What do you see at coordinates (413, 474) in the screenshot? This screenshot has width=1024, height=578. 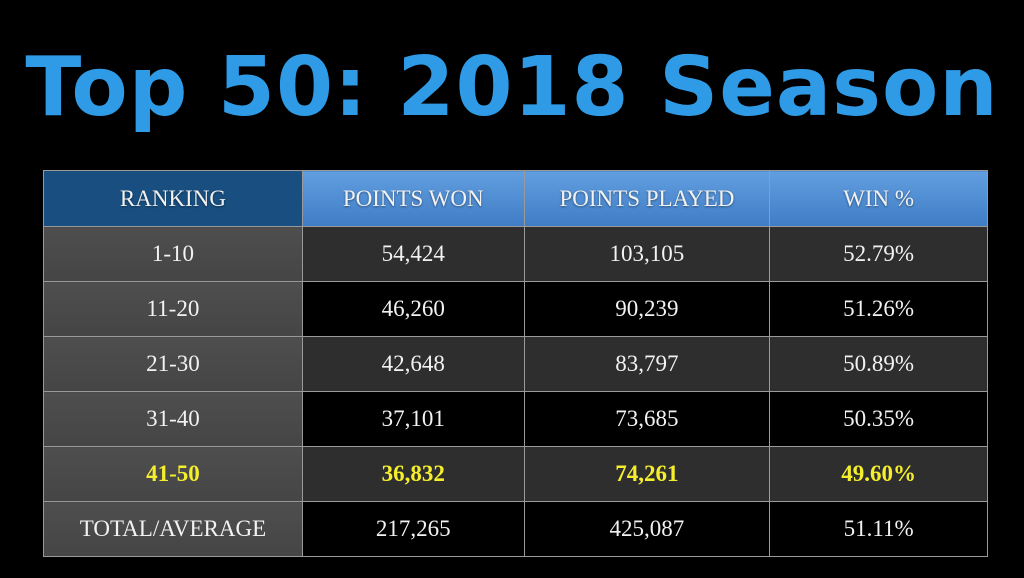 I see `points-won-cell: 36,832` at bounding box center [413, 474].